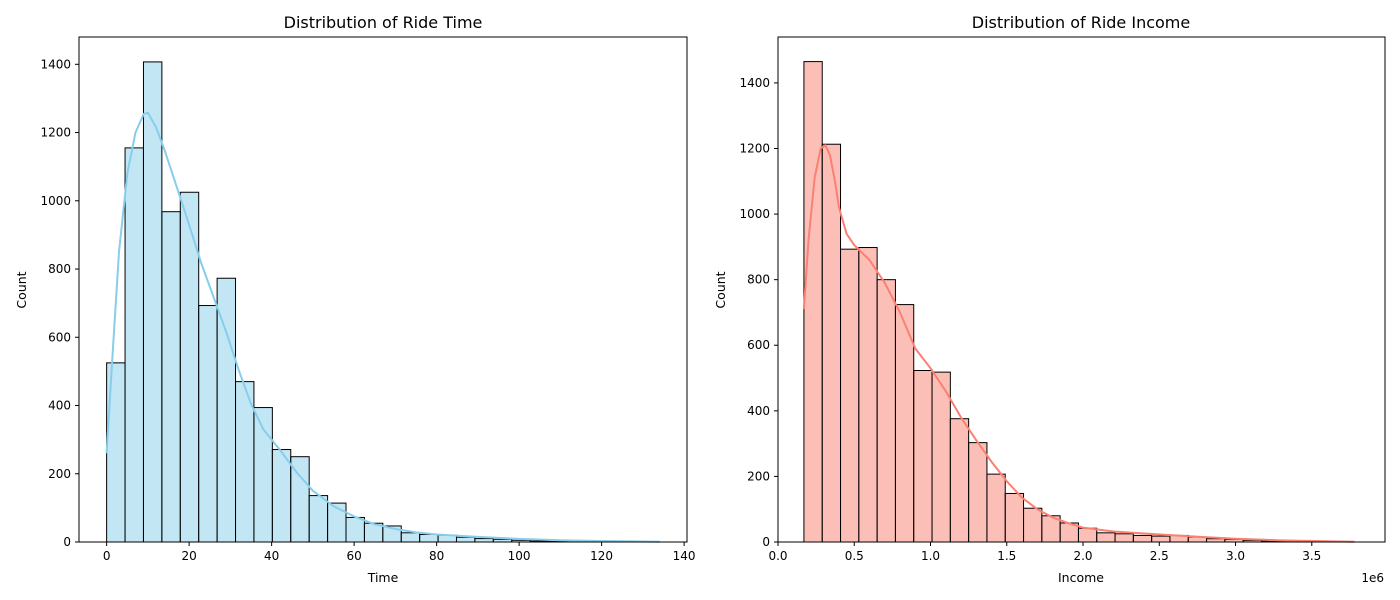 This screenshot has width=1400, height=600. What do you see at coordinates (188, 556) in the screenshot?
I see `x-tick-label: 20` at bounding box center [188, 556].